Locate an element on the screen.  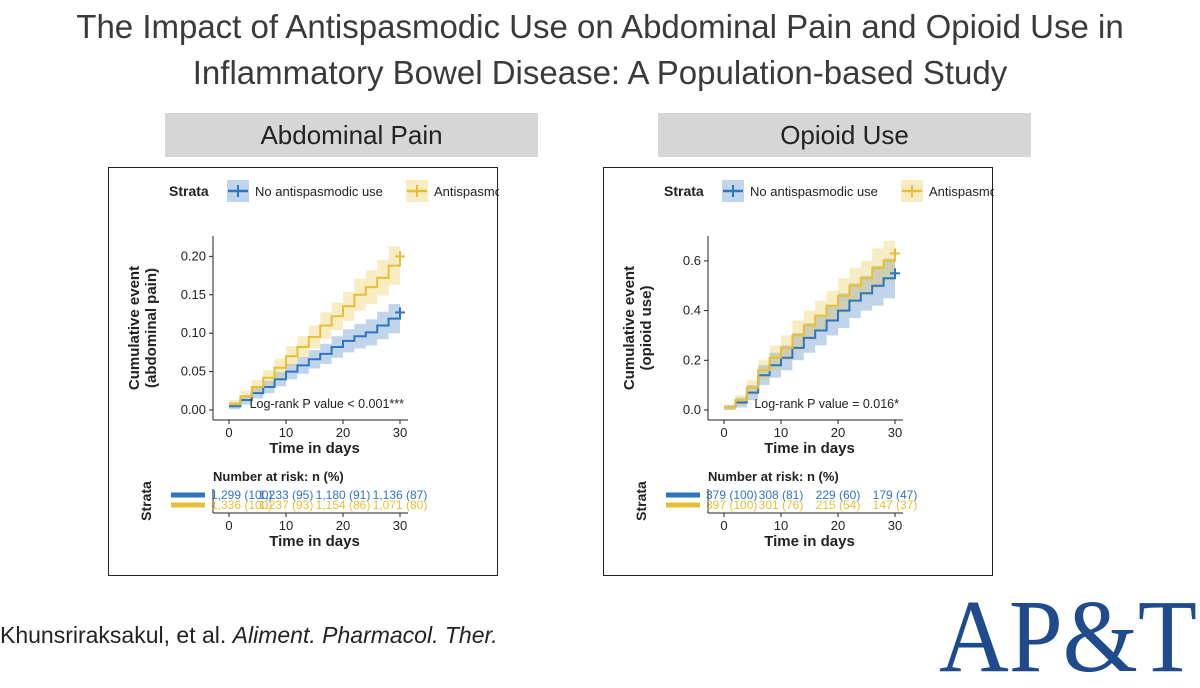
risk-table-cell: 1,180 (91) is located at coordinates (343, 495).